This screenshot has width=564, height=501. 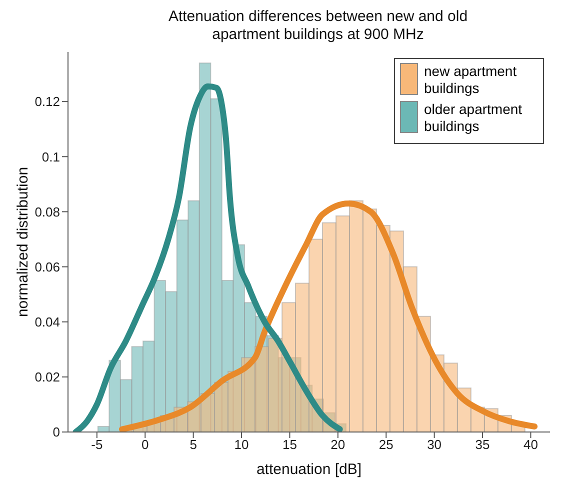 I want to click on x-axis-title: attenuation [dB], so click(x=309, y=469).